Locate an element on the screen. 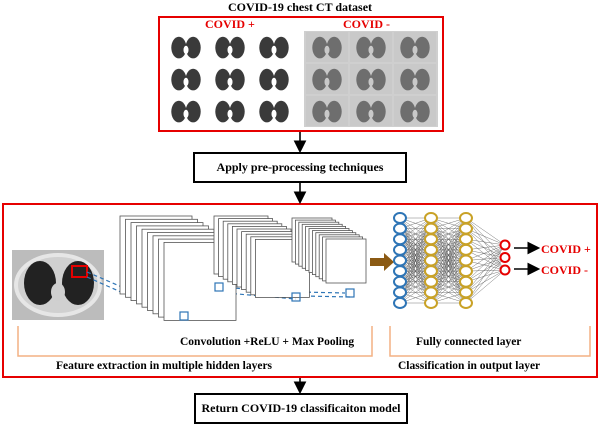 This screenshot has height=427, width=600. covid-positive-ct-grid is located at coordinates (231, 79).